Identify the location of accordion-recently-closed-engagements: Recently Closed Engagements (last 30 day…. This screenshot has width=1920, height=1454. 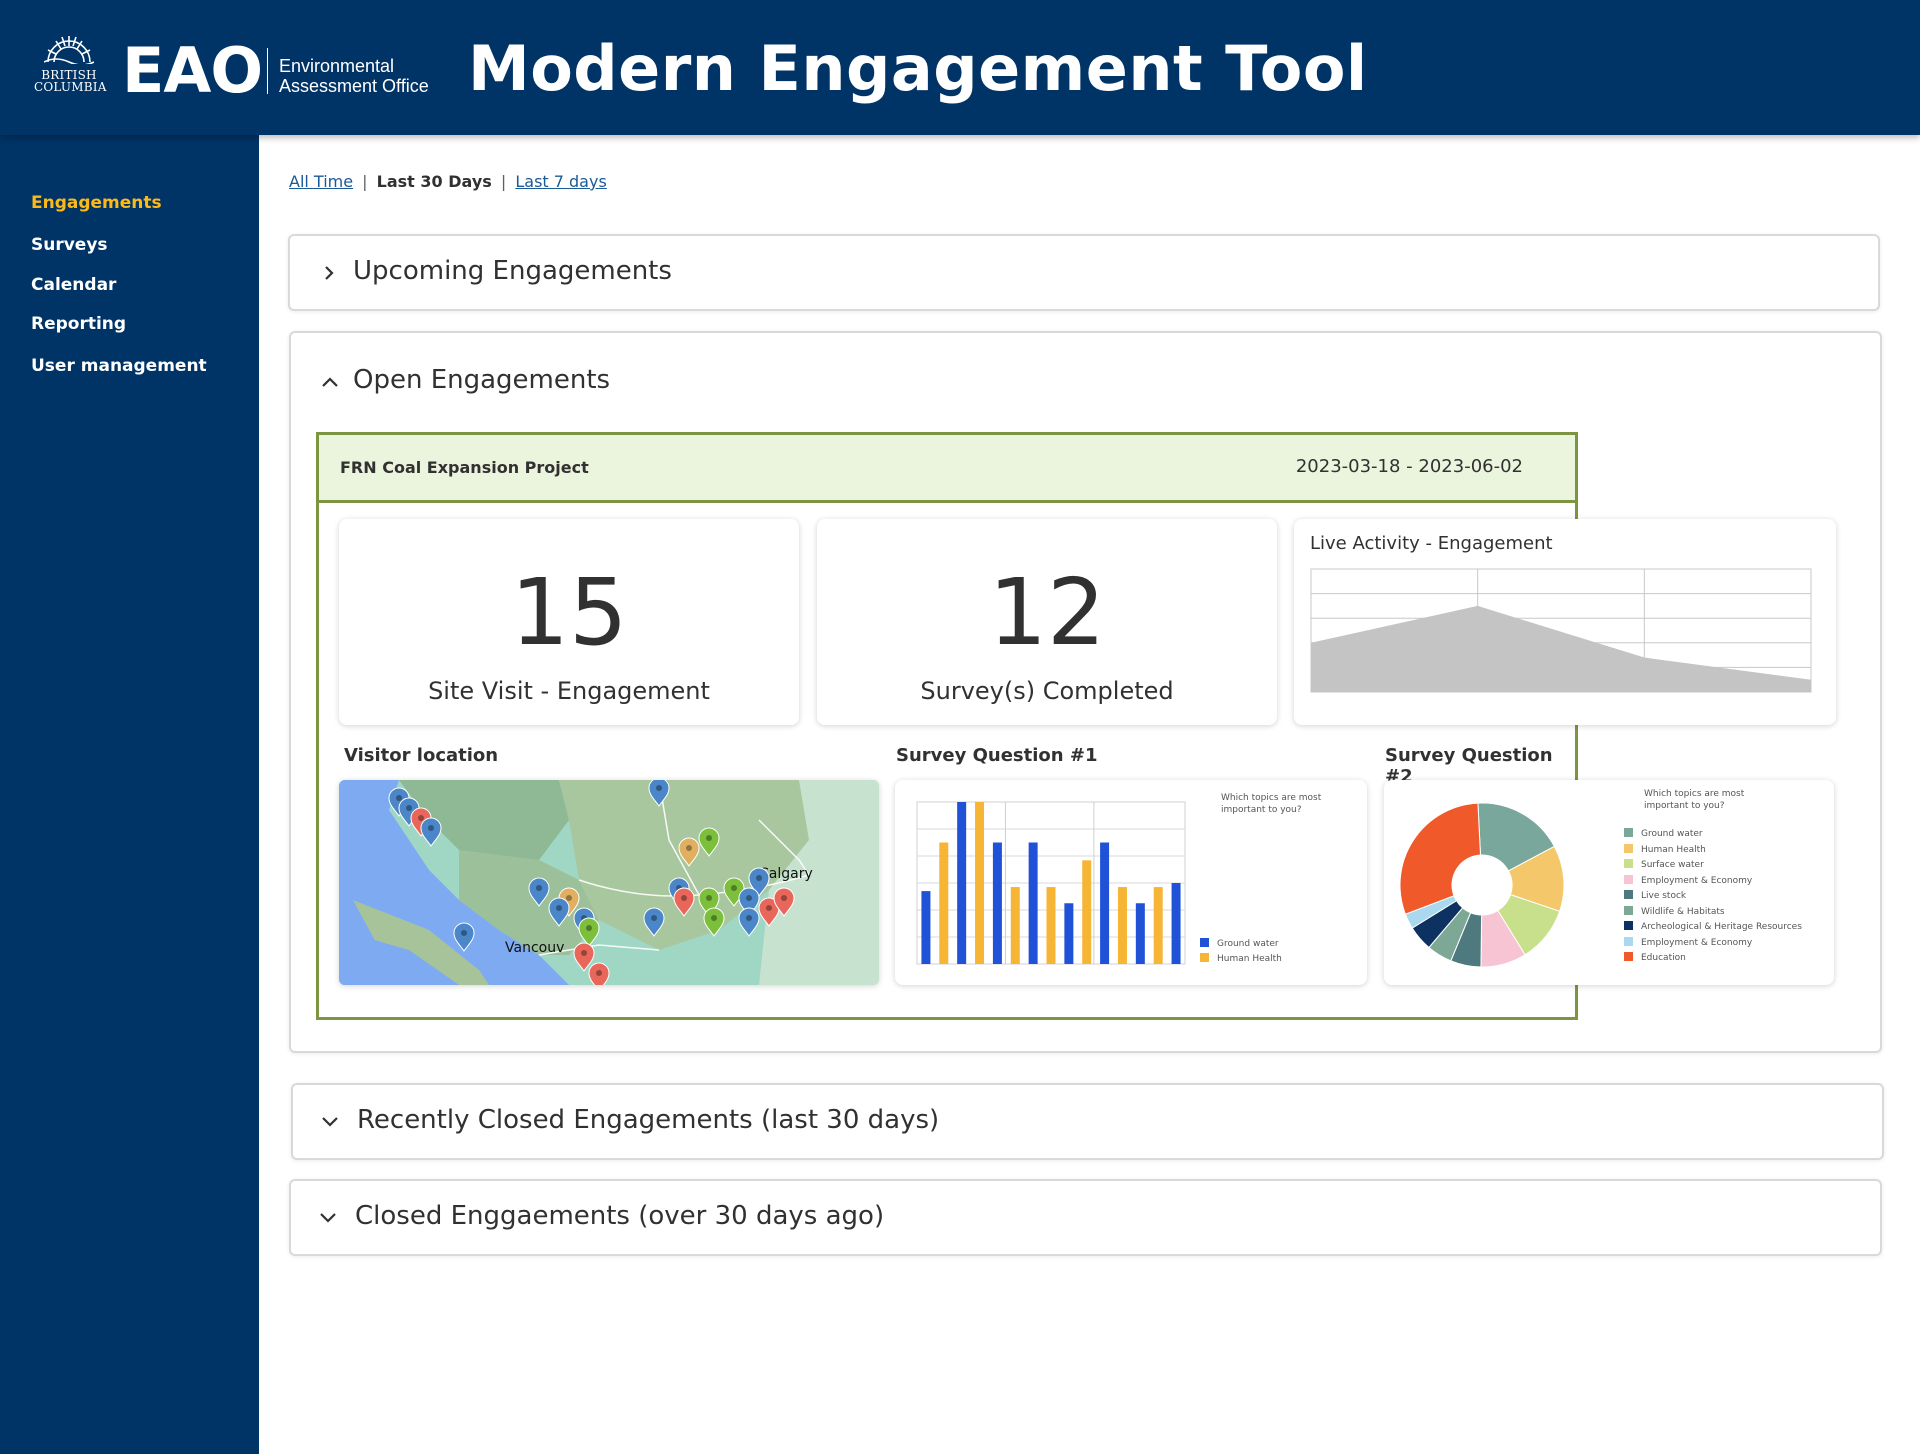
(1087, 1121).